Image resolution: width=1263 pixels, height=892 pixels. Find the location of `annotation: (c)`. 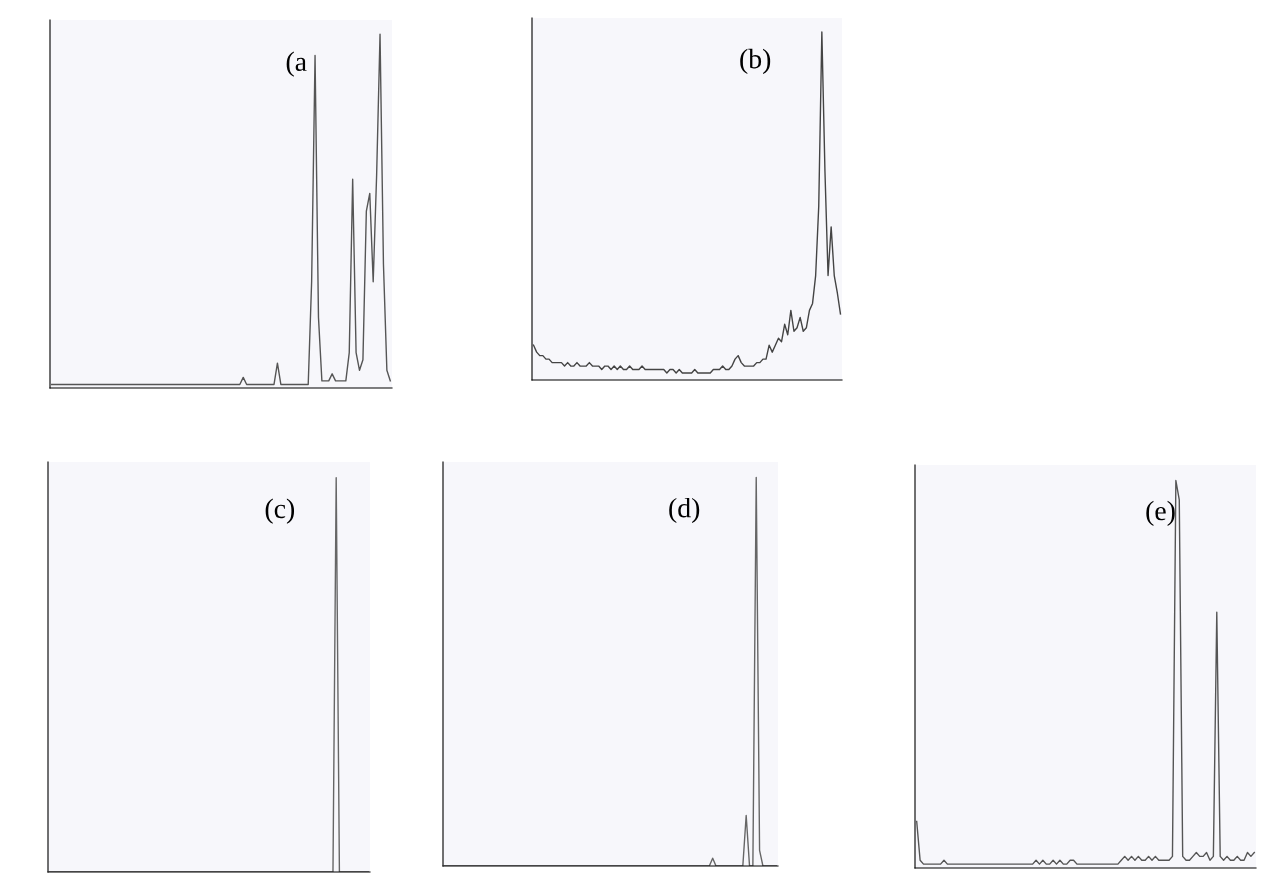

annotation: (c) is located at coordinates (280, 511).